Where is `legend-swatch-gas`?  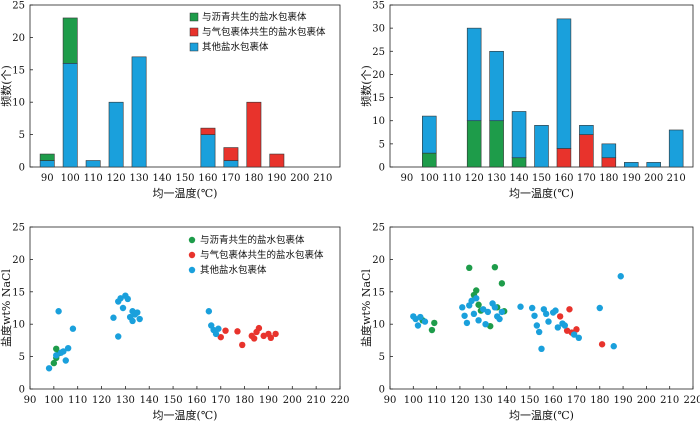
legend-swatch-gas is located at coordinates (194, 32).